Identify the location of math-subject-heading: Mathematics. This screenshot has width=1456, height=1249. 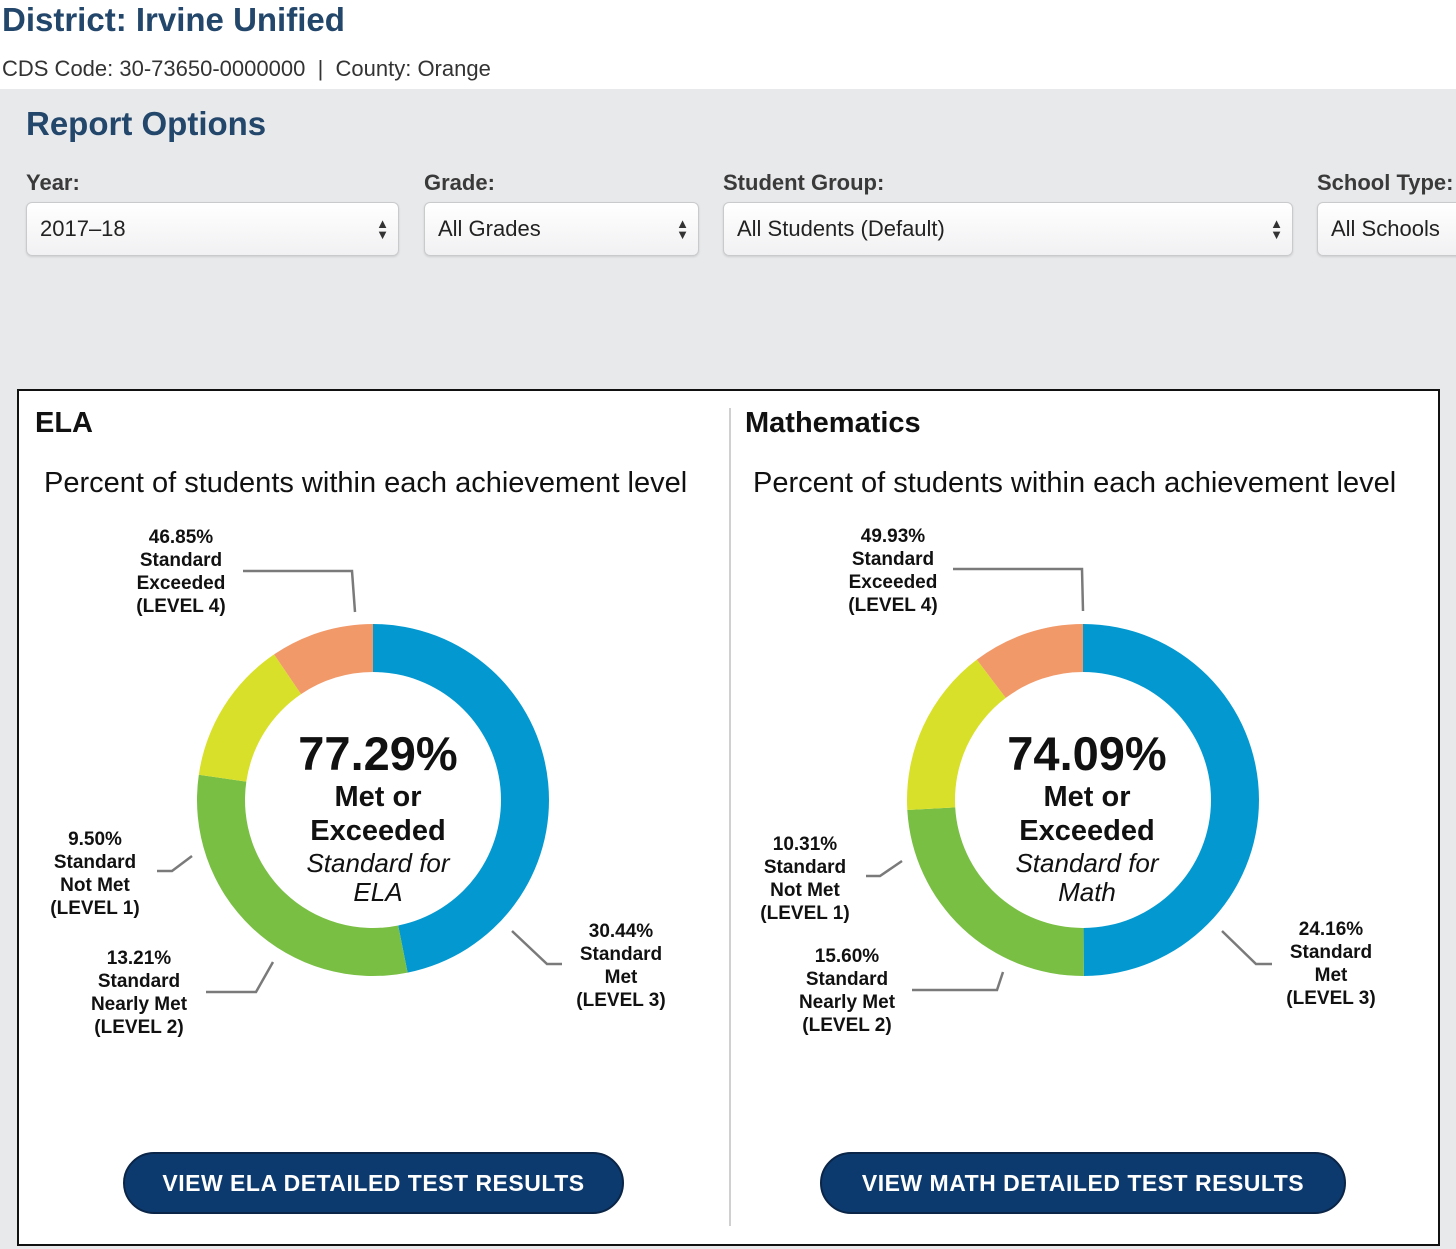
(833, 423).